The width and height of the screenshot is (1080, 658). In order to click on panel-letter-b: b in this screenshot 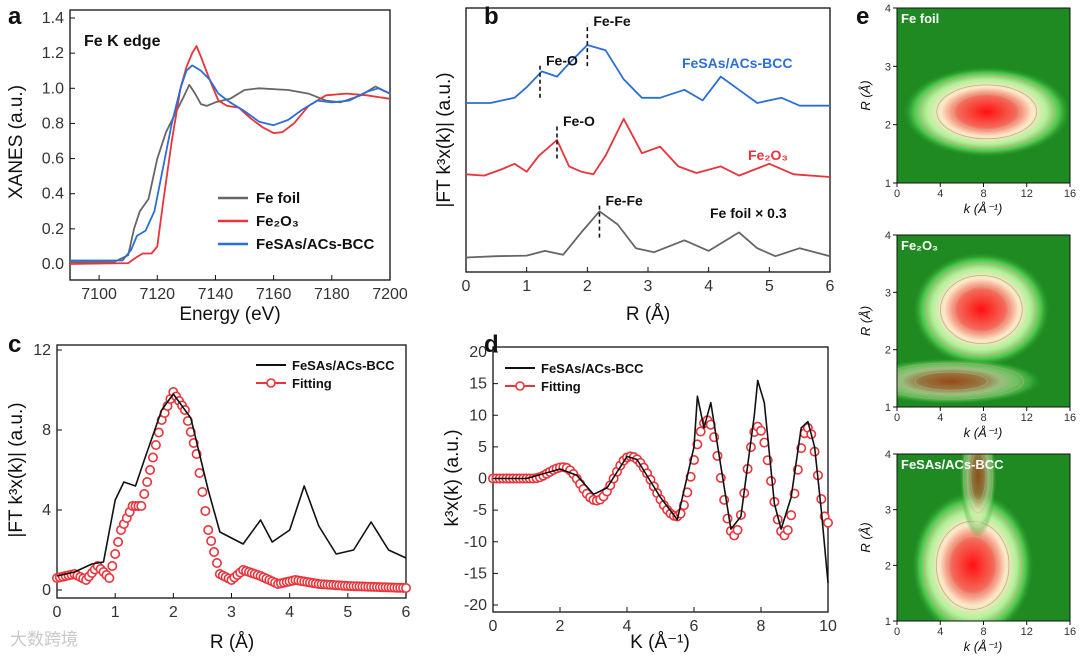, I will do `click(491, 16)`.